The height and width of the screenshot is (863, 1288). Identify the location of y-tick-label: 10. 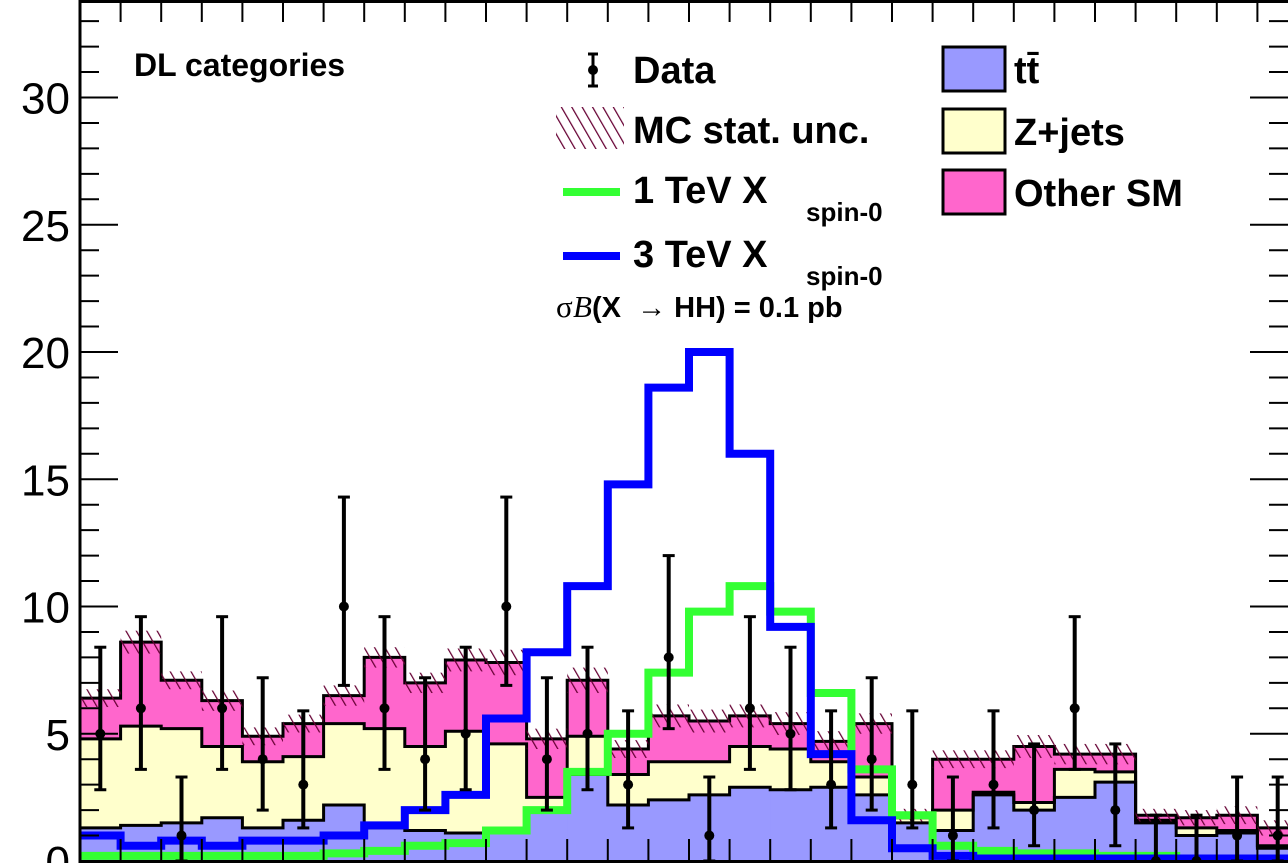
(45, 608).